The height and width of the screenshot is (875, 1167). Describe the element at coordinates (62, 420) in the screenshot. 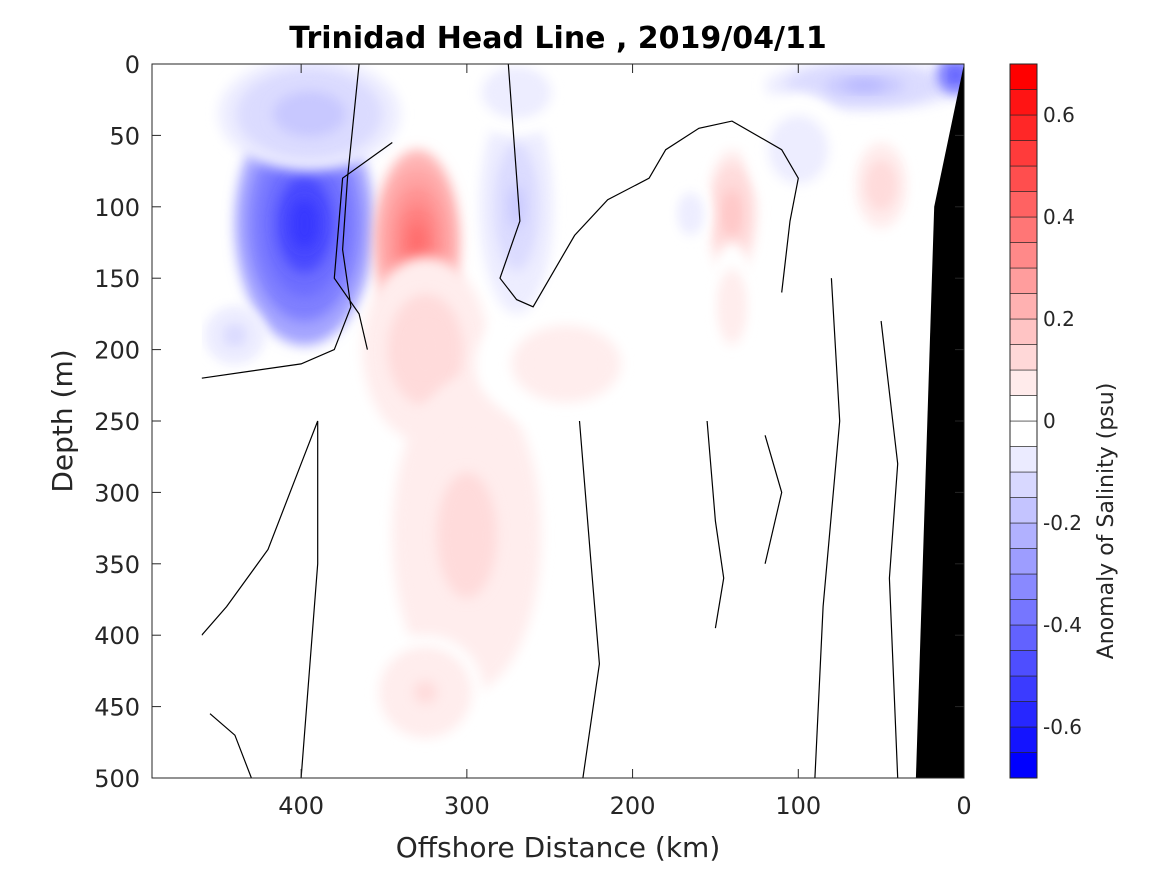

I see `y-axis-label: Depth (m)` at that location.